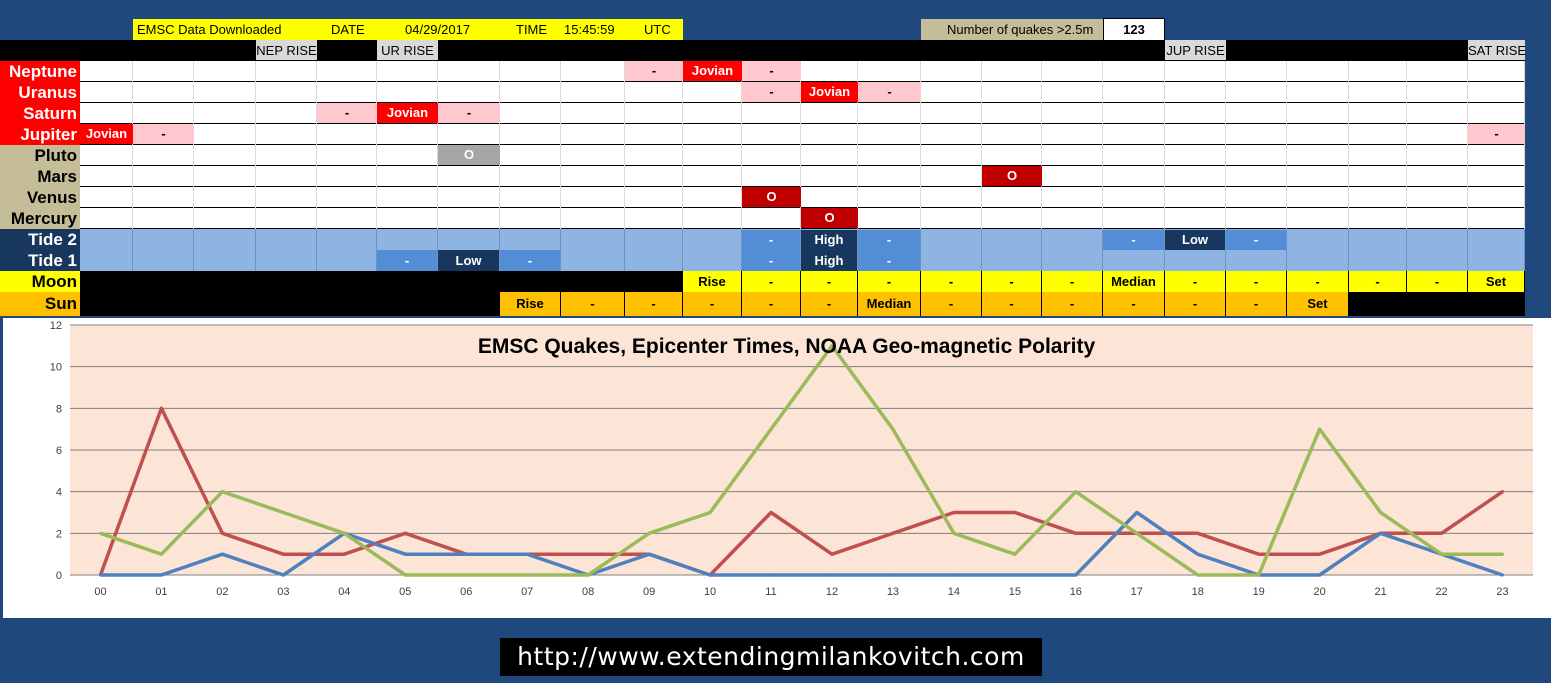 The height and width of the screenshot is (683, 1551). What do you see at coordinates (771, 657) in the screenshot?
I see `footer-url: http://www.extendingmilankovitch.com` at bounding box center [771, 657].